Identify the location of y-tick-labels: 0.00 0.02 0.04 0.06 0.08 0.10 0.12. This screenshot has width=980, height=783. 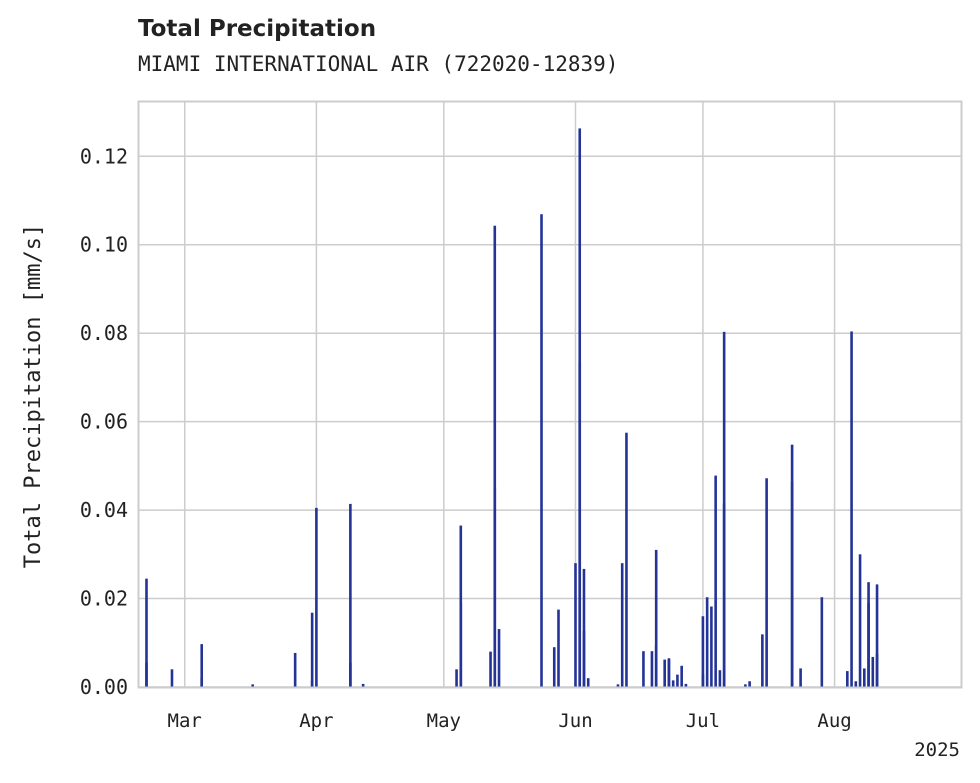
(104, 421).